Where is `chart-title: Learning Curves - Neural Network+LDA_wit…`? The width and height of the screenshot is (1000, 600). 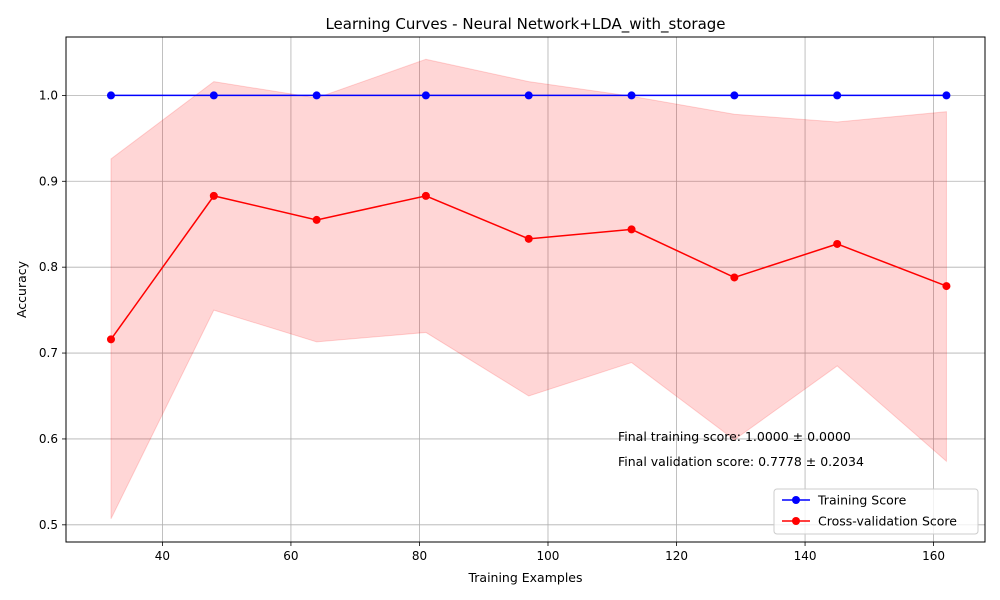
chart-title: Learning Curves - Neural Network+LDA_wit… is located at coordinates (525, 24).